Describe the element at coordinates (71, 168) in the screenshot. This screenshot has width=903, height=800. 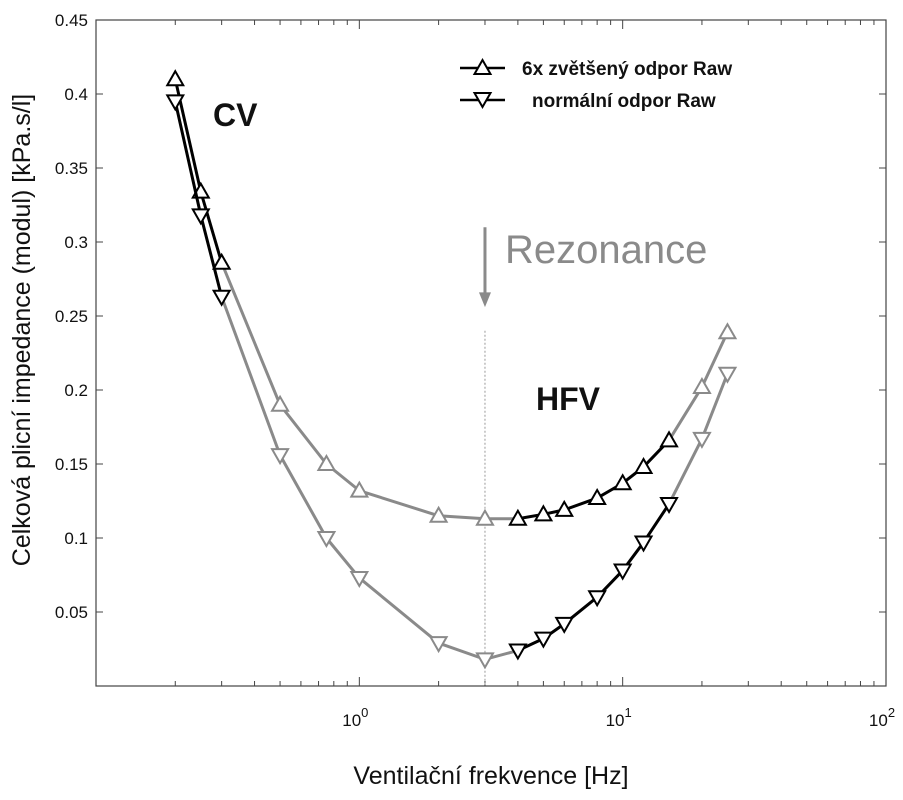
I see `y-tick-label: 0.35` at that location.